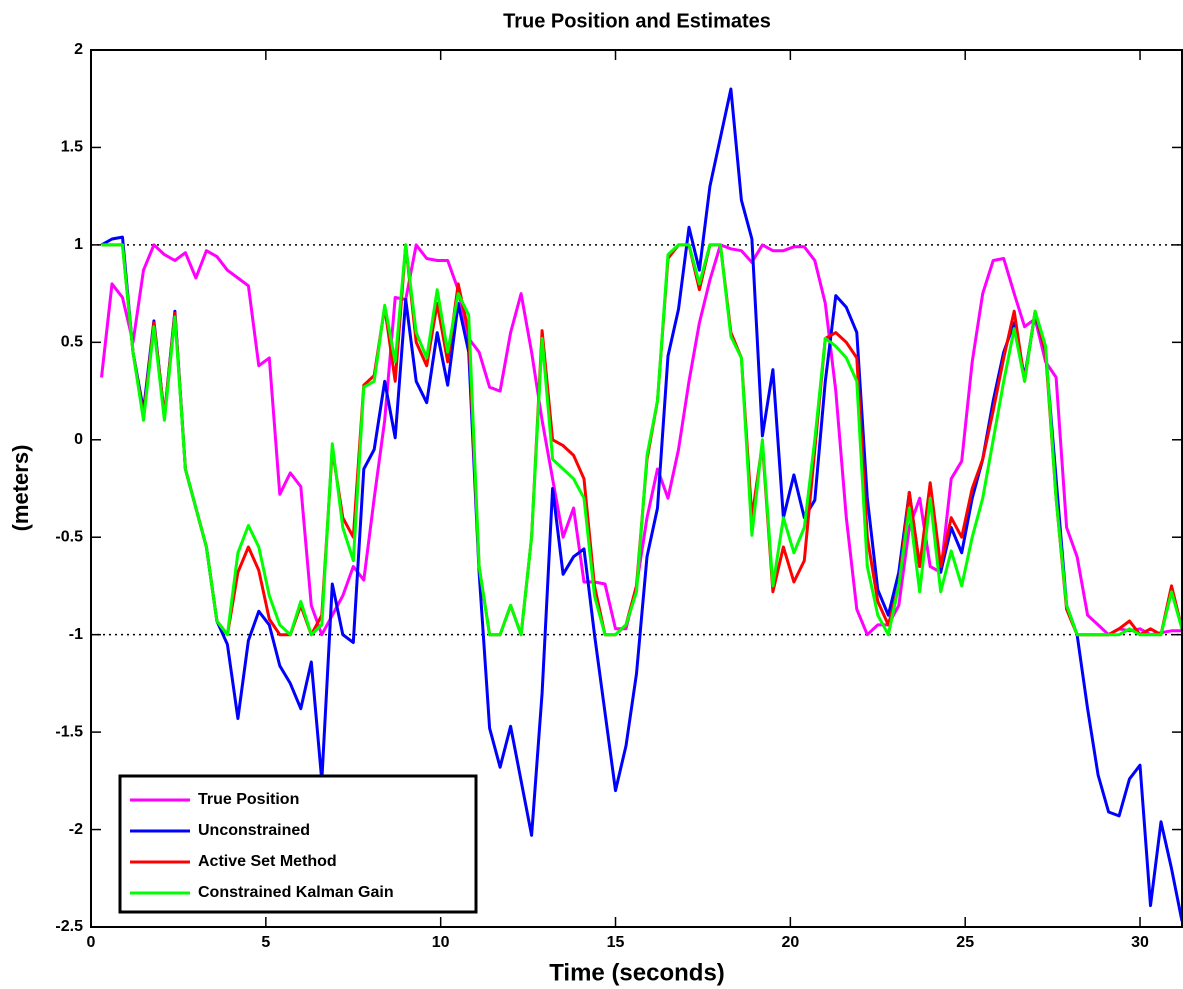 The image size is (1183, 989). Describe the element at coordinates (296, 892) in the screenshot. I see `legend-label: Constrained Kalman Gain` at that location.